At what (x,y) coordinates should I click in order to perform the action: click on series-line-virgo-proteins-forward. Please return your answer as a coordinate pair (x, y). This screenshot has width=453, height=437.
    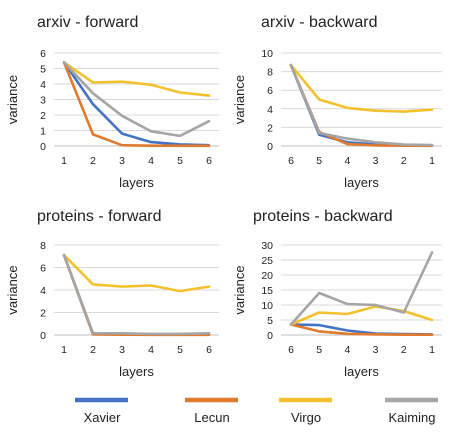
    Looking at the image, I should click on (136, 273).